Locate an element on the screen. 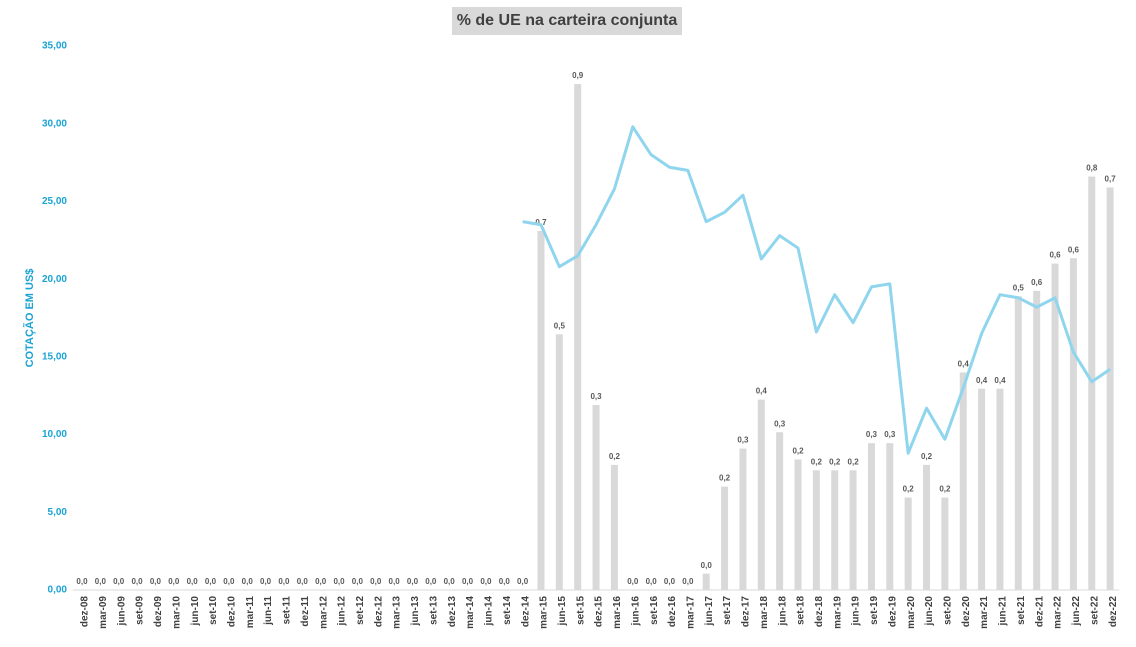  x-tick-label: jun-12 is located at coordinates (342, 611).